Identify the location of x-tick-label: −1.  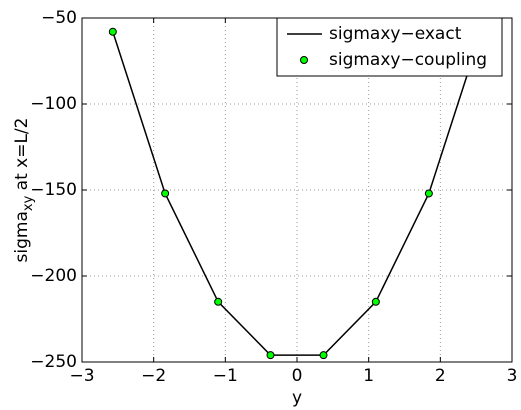
(225, 376).